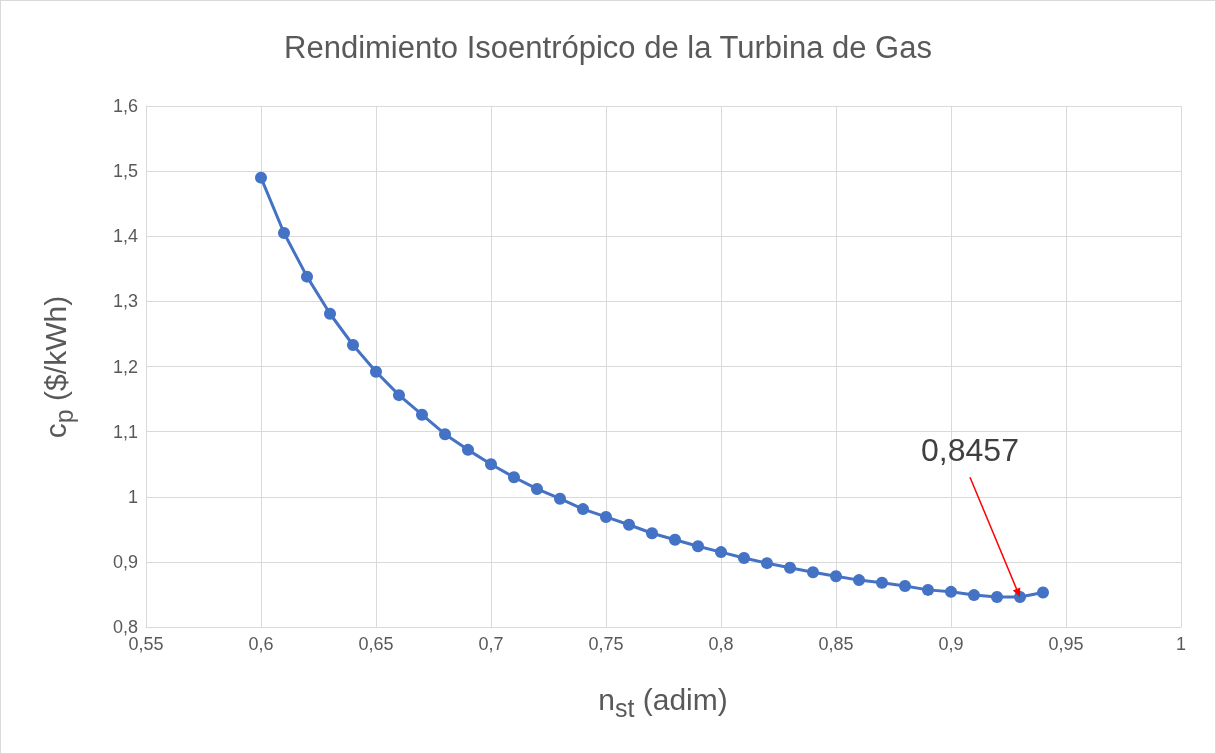 This screenshot has height=754, width=1216. What do you see at coordinates (836, 644) in the screenshot?
I see `x-tick-label: 0,85` at bounding box center [836, 644].